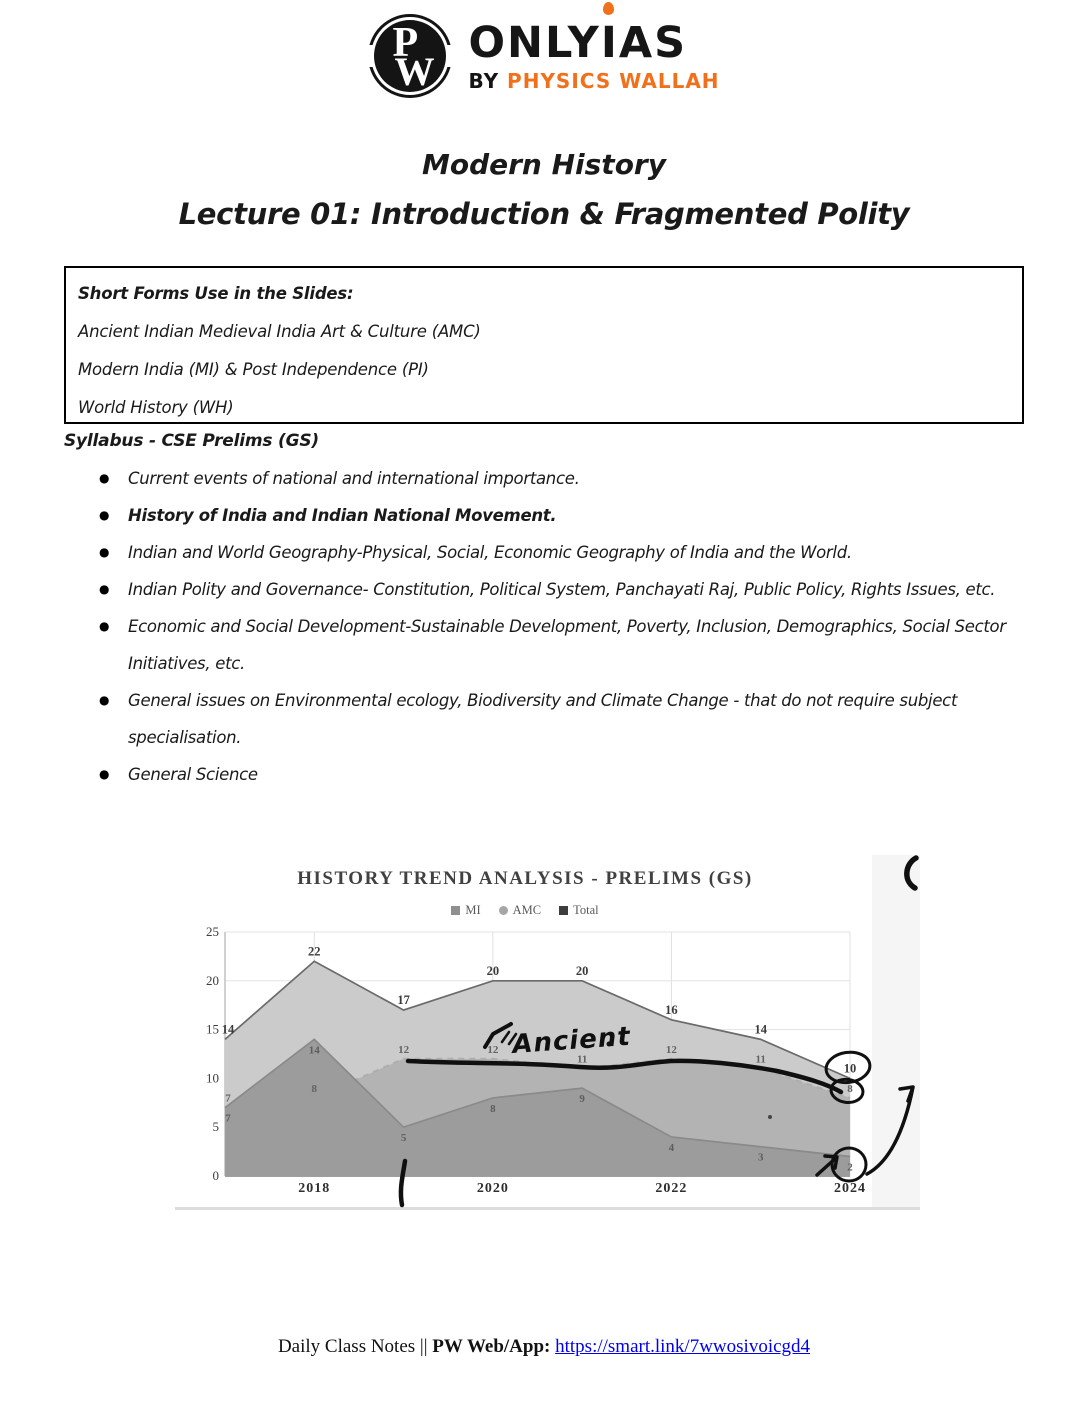 This screenshot has height=1408, width=1088. What do you see at coordinates (537, 1098) in the screenshot?
I see `series-line-mi` at bounding box center [537, 1098].